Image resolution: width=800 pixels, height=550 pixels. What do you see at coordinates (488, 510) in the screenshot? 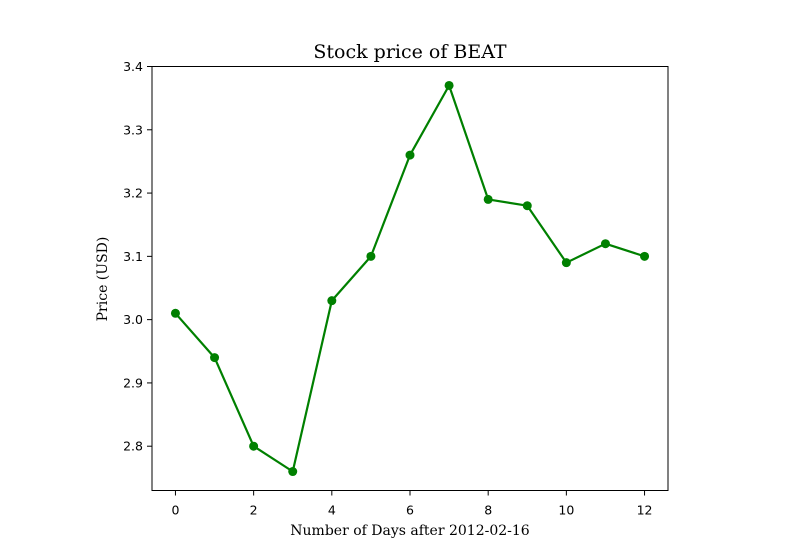
I see `x-tick-label: 8` at bounding box center [488, 510].